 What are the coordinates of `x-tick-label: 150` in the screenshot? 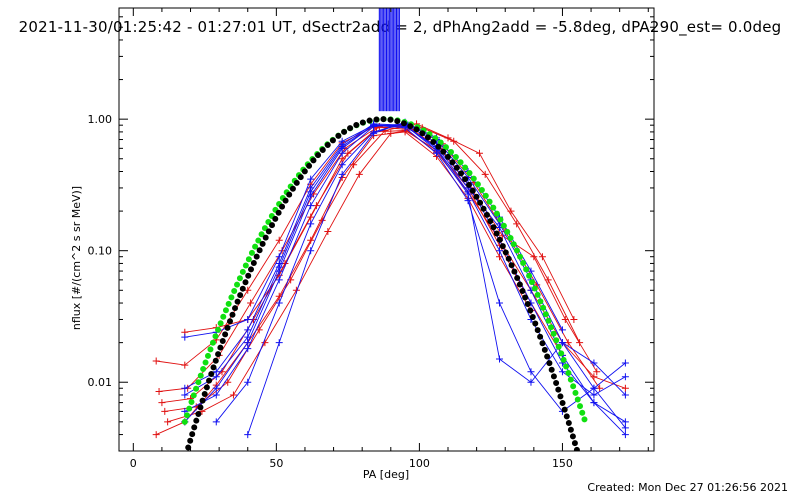 It's located at (562, 463).